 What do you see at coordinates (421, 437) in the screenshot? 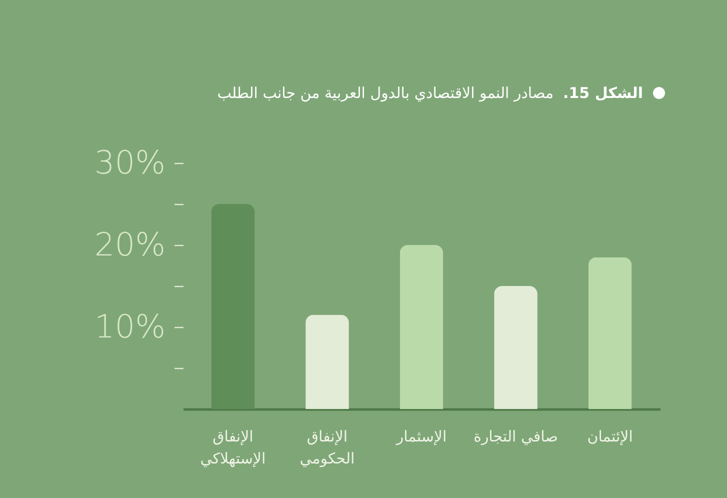
I see `x-tick-label: الإسثمار` at bounding box center [421, 437].